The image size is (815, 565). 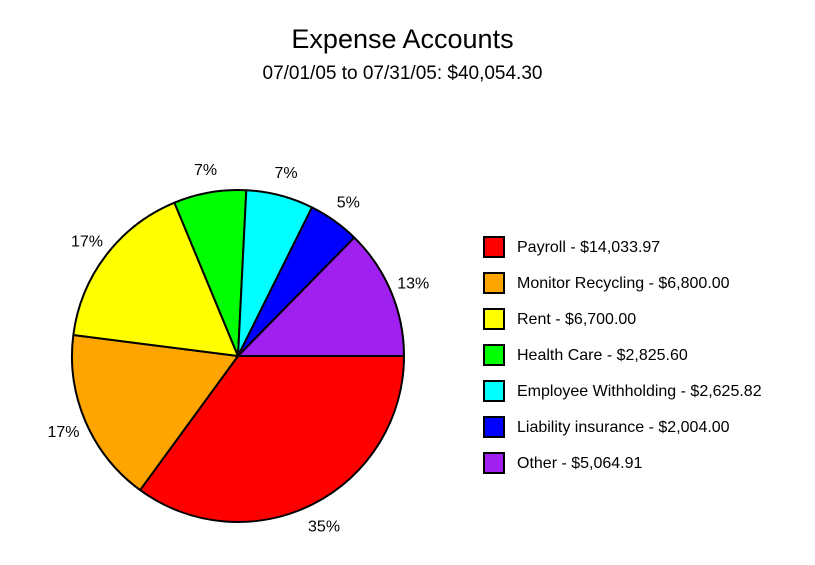 I want to click on legend-item: Other - $5,064.91, so click(x=622, y=471).